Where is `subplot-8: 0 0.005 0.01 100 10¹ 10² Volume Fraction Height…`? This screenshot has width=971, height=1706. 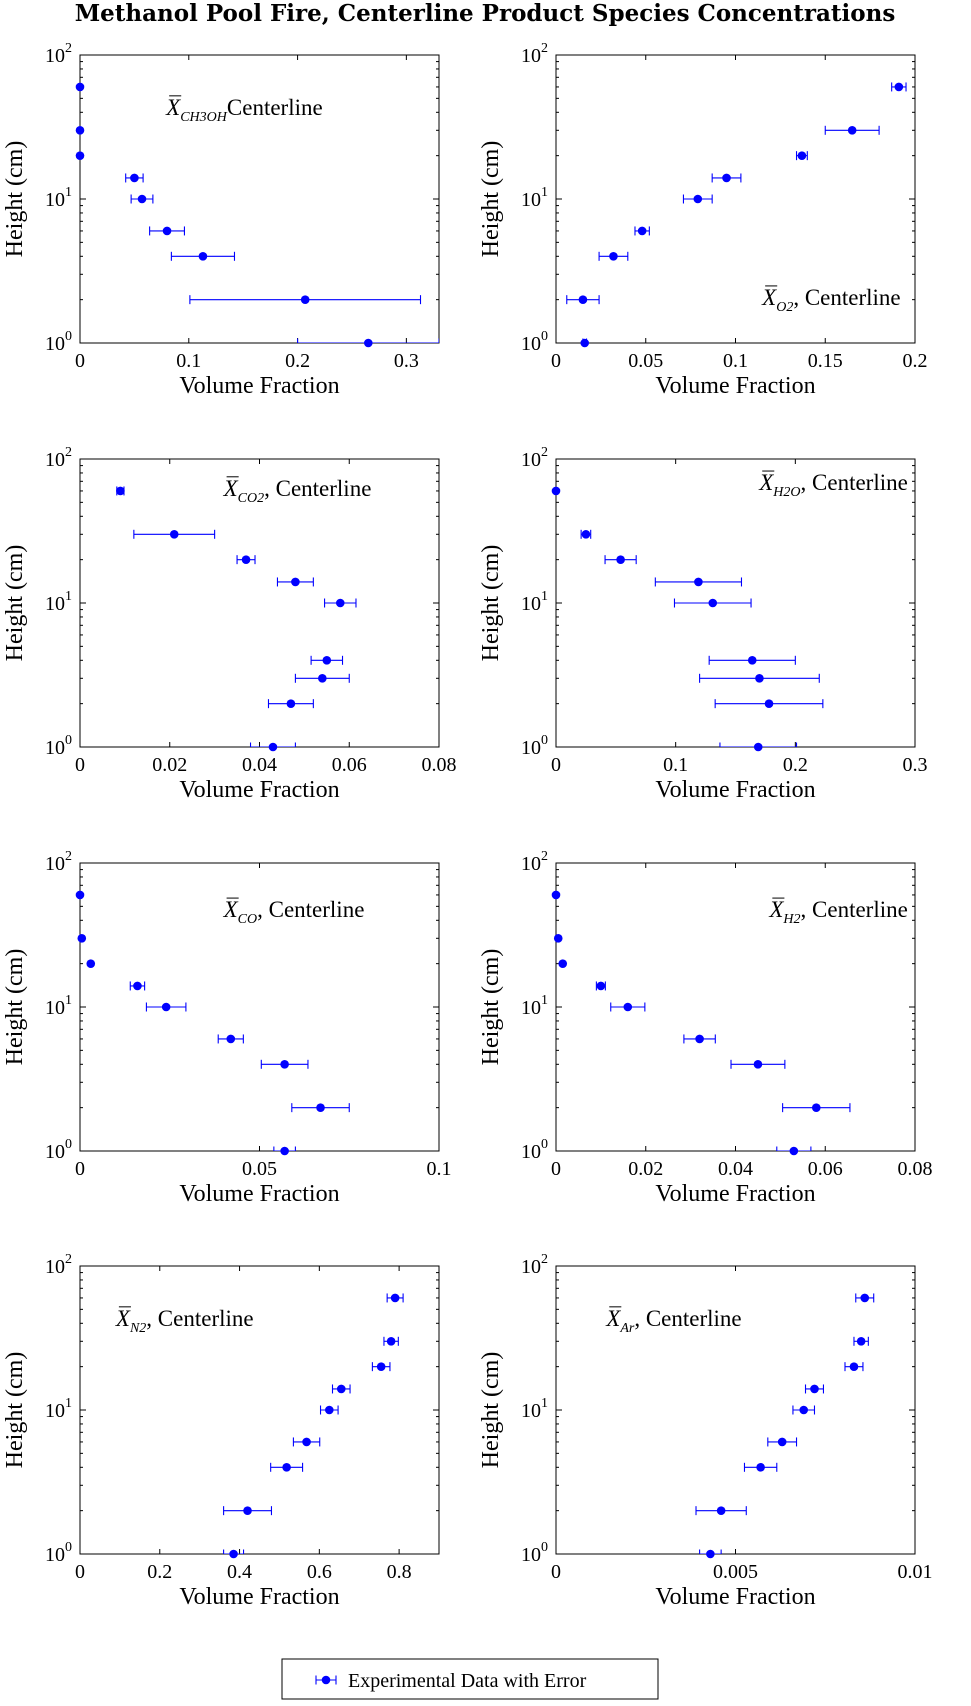 subplot-8: 0 0.005 0.01 100 10¹ 10² Volume Fraction Height… is located at coordinates (705, 1431).